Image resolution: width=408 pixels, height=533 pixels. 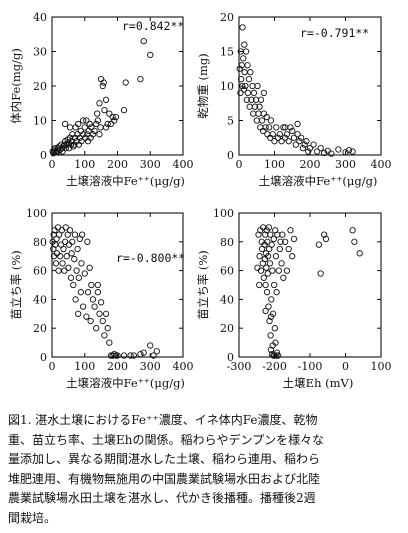 I want to click on caption-line: 農業試験場水田土壌を湛水し、代かき後播種。播種後2週, so click(x=162, y=498).